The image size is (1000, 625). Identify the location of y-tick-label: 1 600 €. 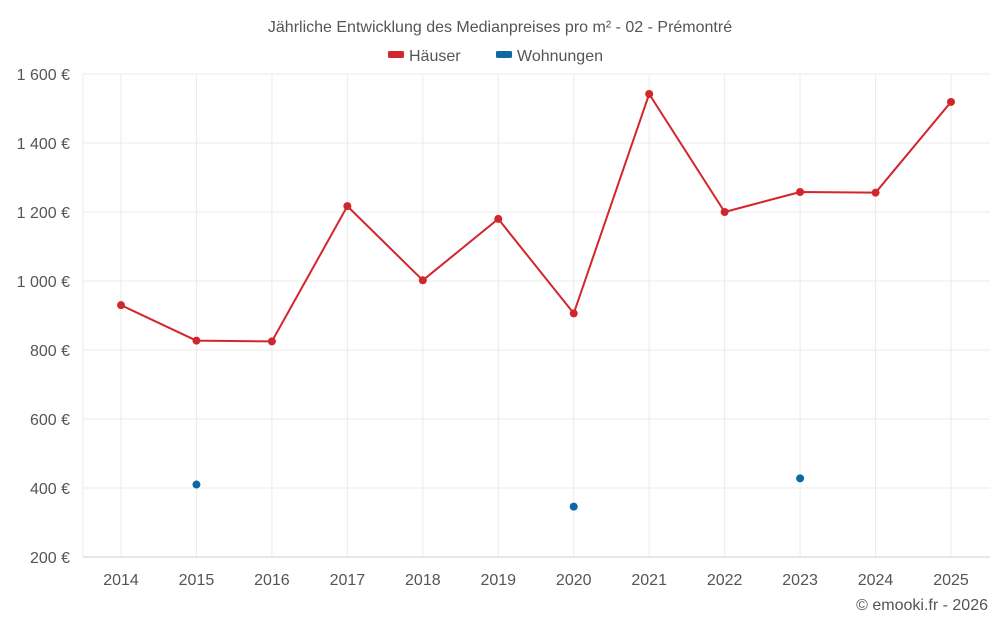
(43, 75).